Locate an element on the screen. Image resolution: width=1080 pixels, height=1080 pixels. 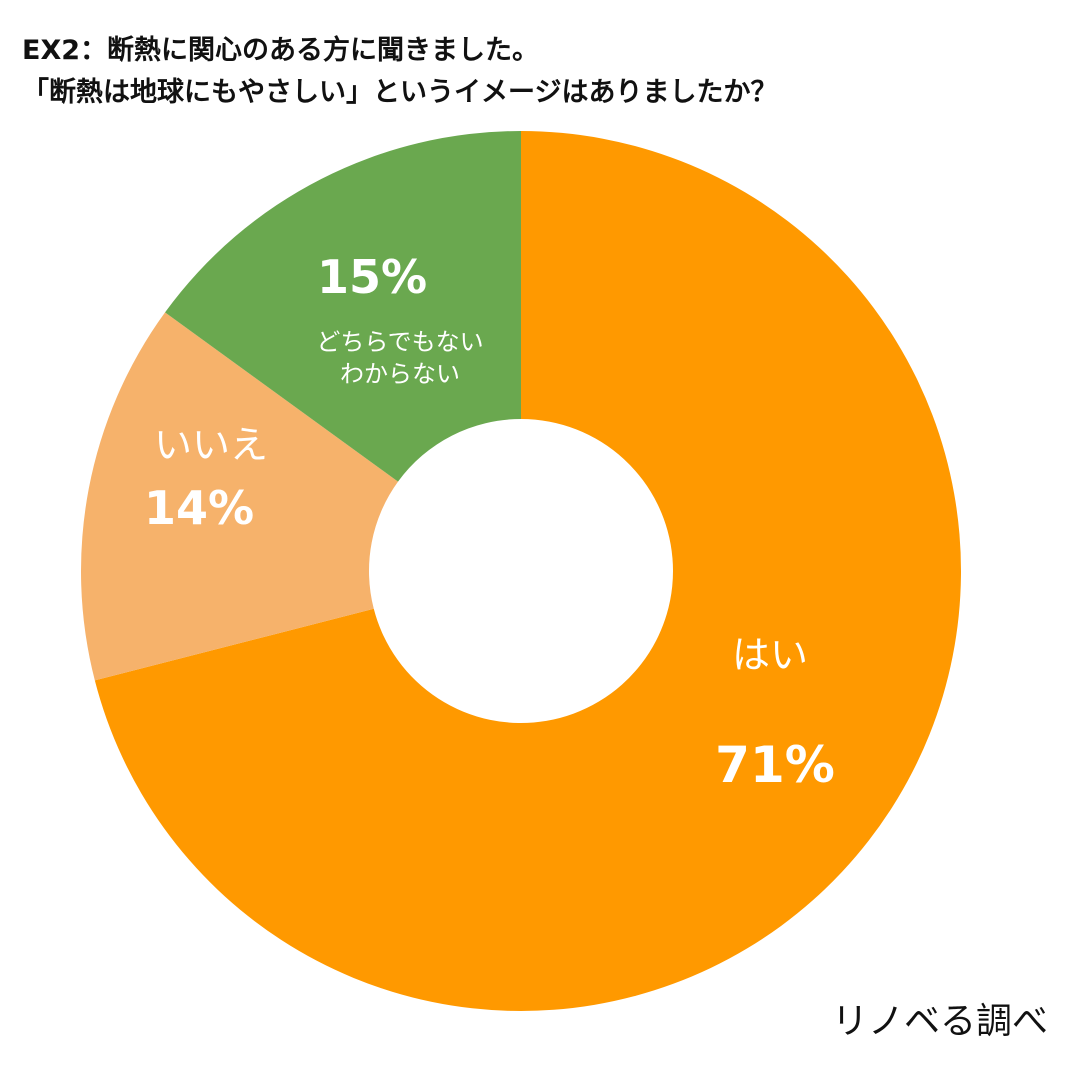
slice-label-2: どちらでもないわからない is located at coordinates (399, 358).